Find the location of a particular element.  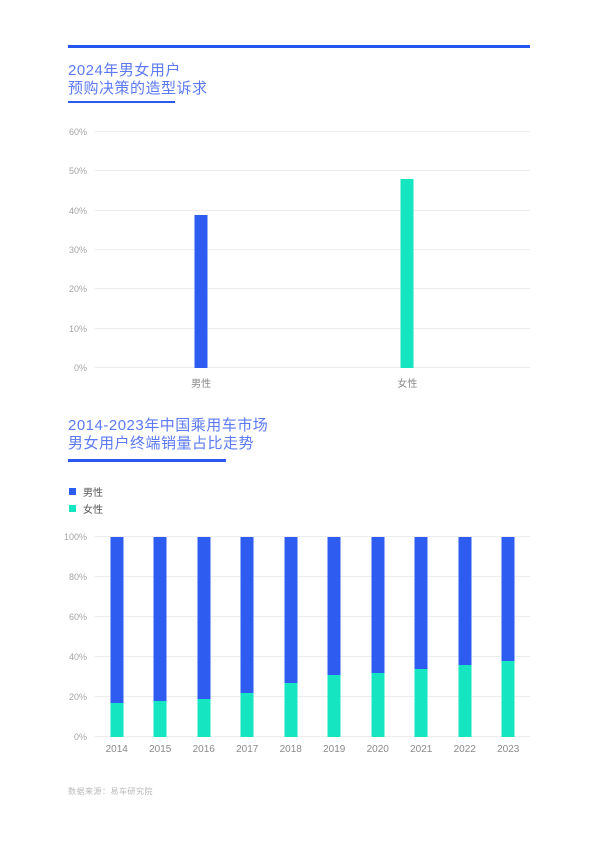

legend-label: 男性 is located at coordinates (93, 493).